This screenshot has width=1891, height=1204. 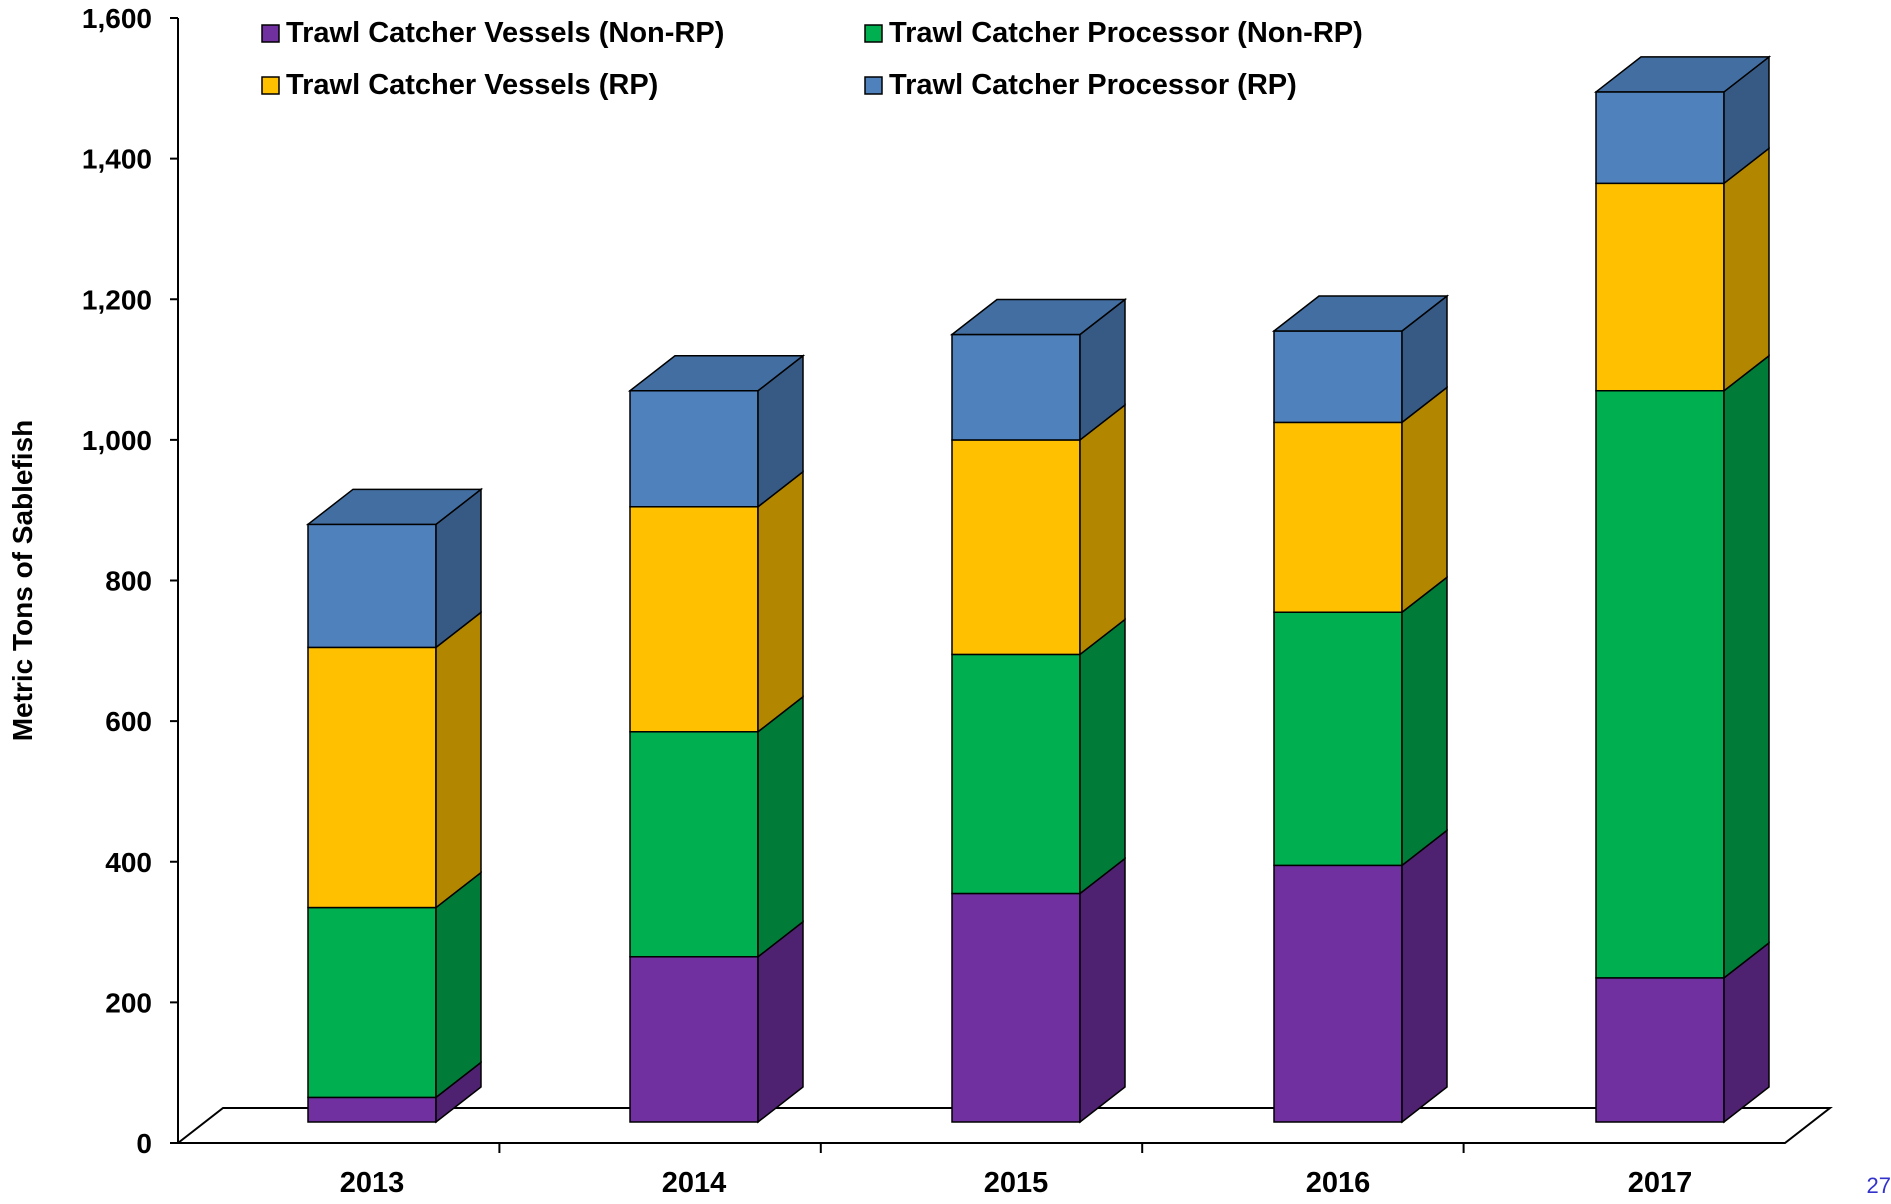 I want to click on y-tick-label: 800, so click(x=128, y=581).